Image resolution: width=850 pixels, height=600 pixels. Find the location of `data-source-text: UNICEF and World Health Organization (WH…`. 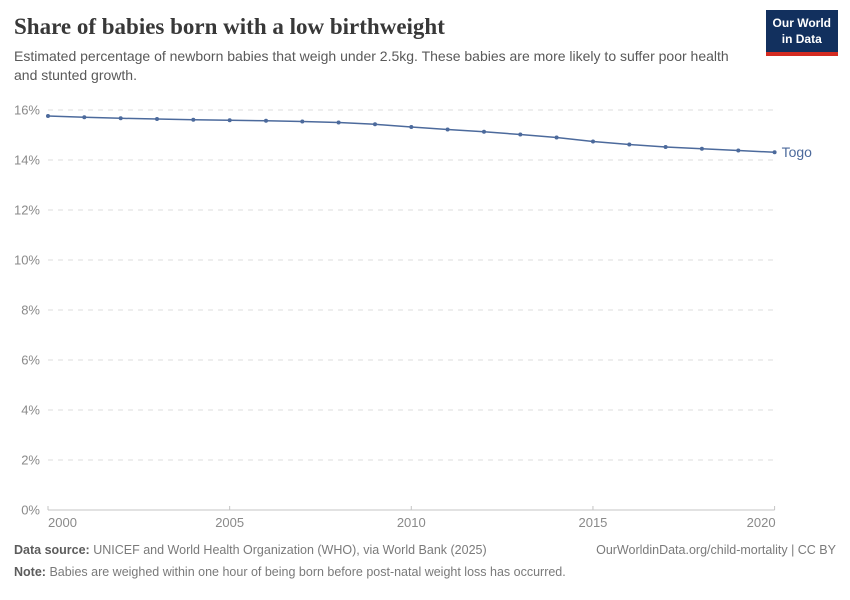

data-source-text: UNICEF and World Health Organization (WH… is located at coordinates (290, 550).